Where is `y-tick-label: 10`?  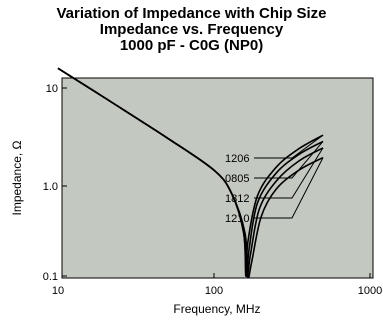
y-tick-label: 10 is located at coordinates (52, 89).